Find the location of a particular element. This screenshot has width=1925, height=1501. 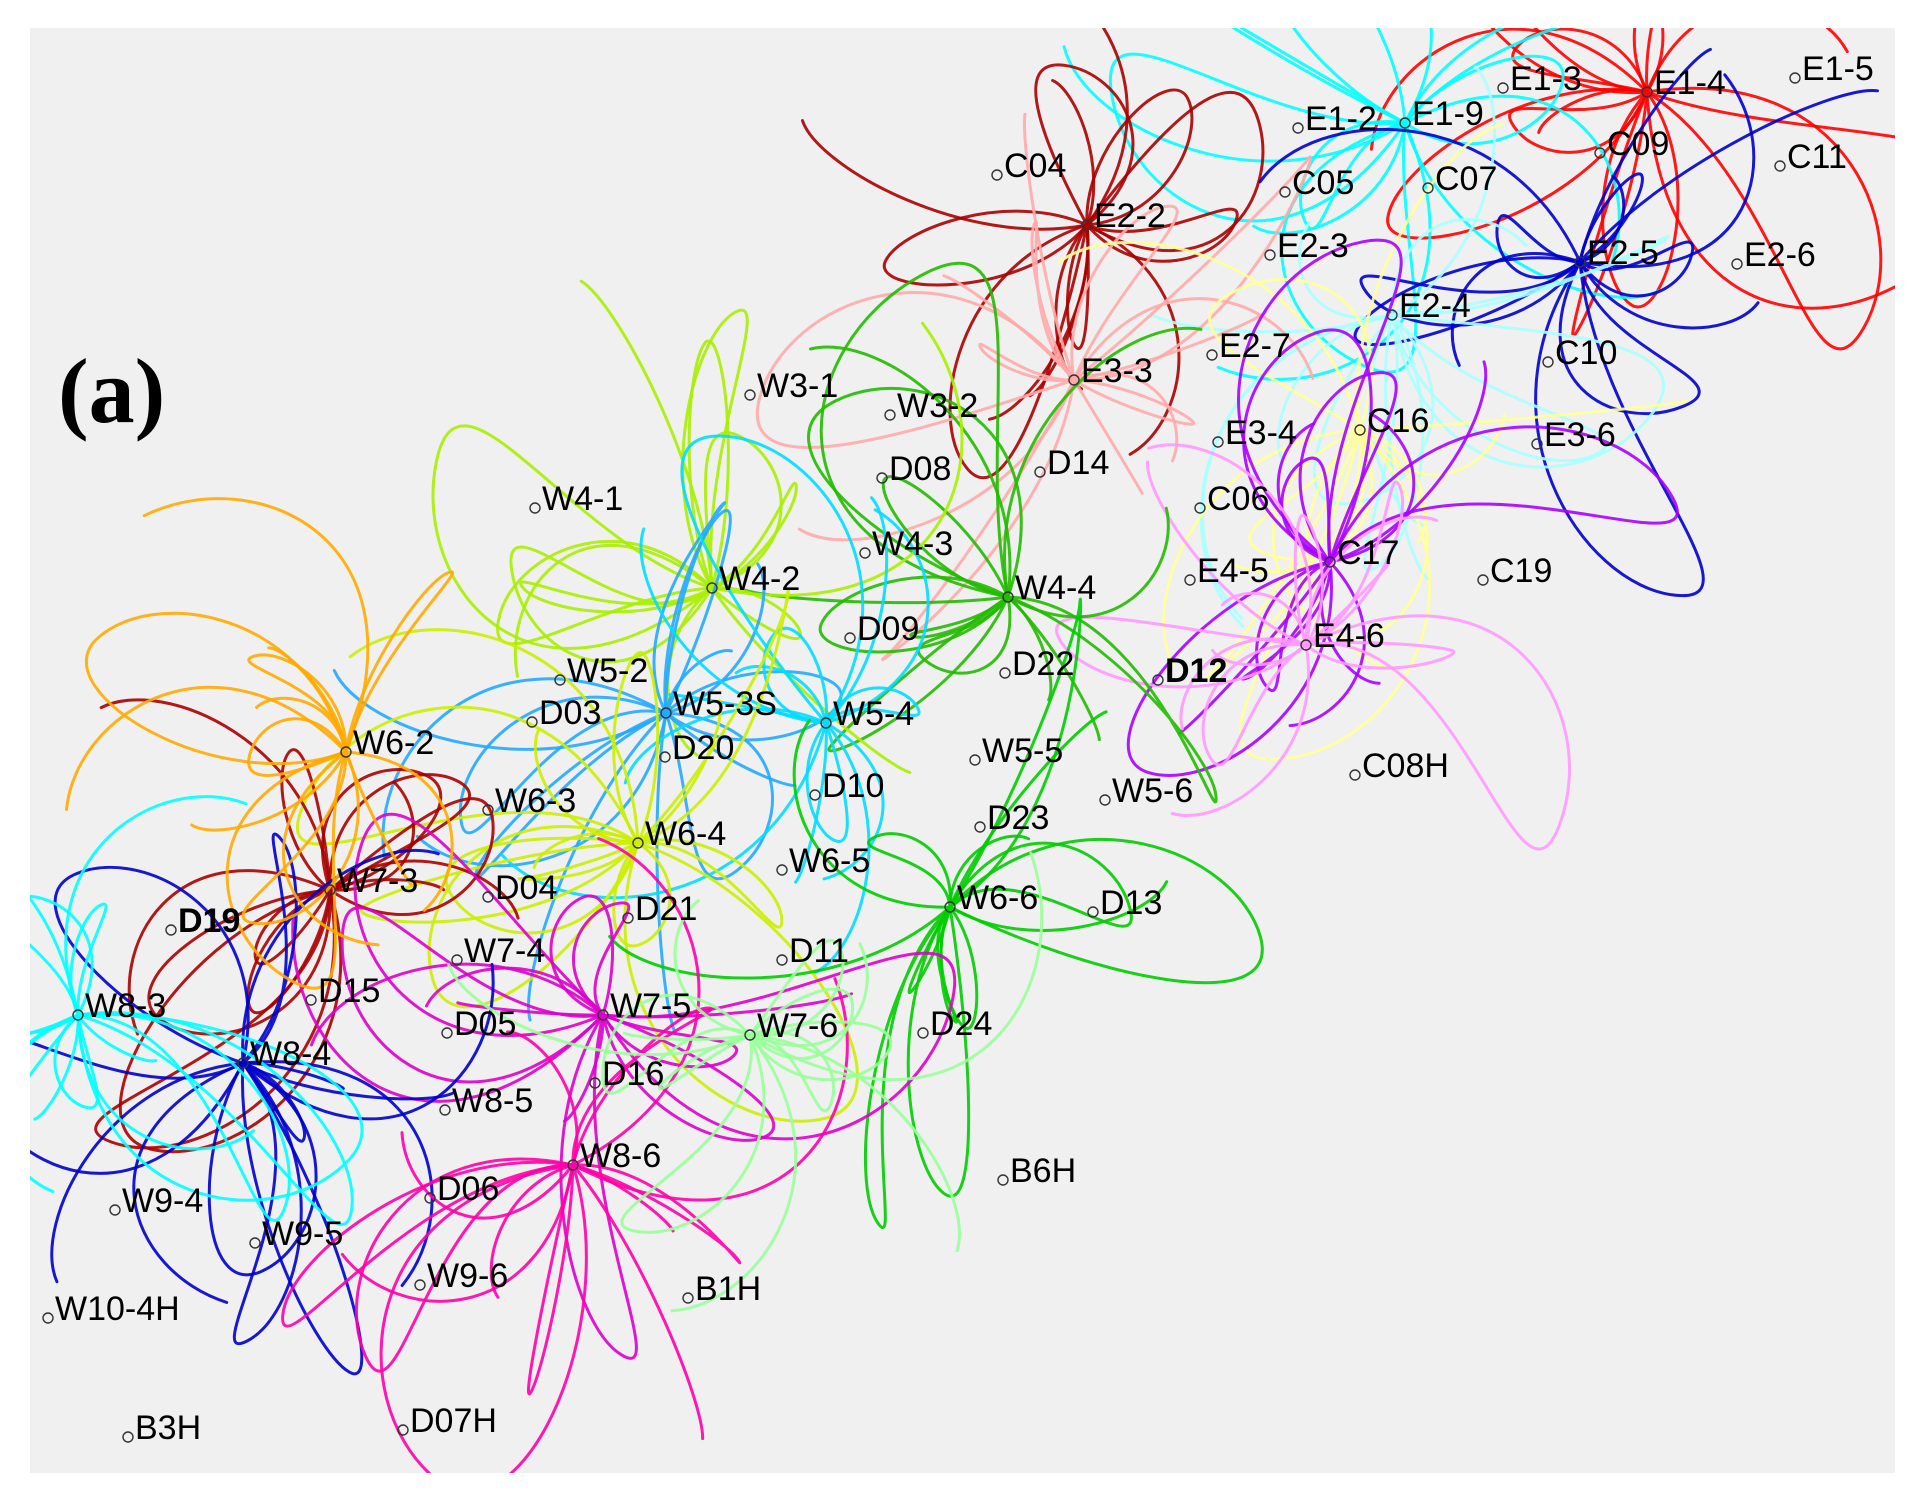

station-w5-3s: W5-3S is located at coordinates (718, 704).